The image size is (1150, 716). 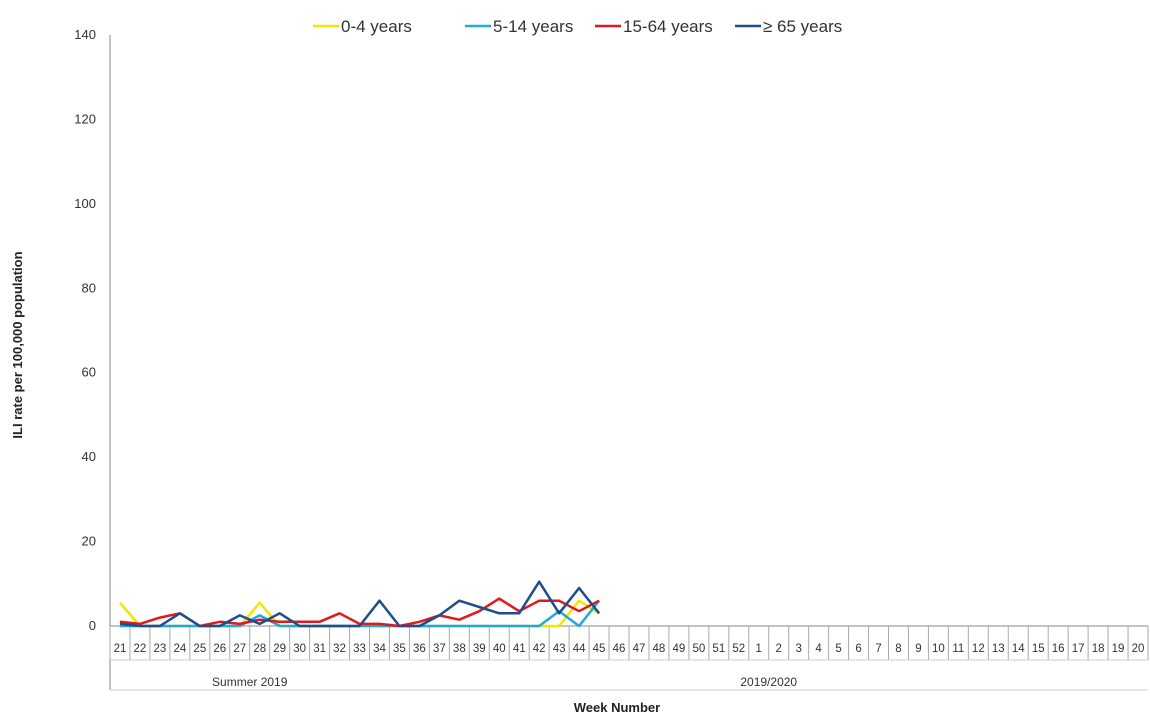 What do you see at coordinates (679, 649) in the screenshot?
I see `x-tick-label: 49` at bounding box center [679, 649].